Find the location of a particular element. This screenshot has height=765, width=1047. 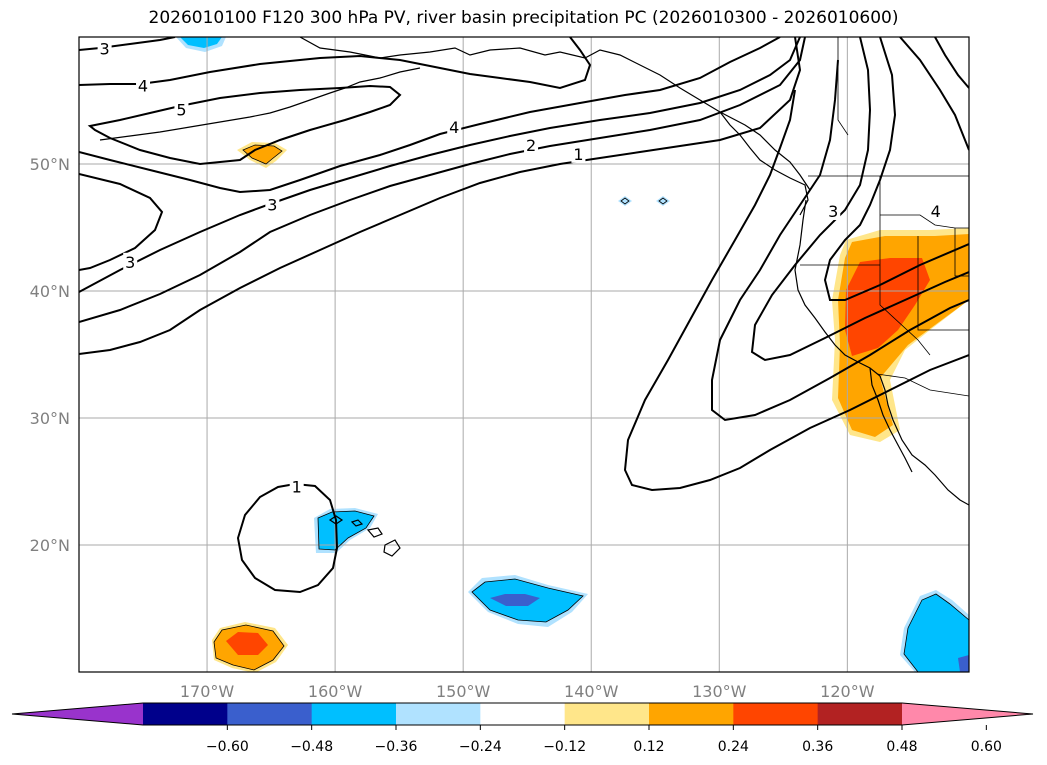

pv-contour-4-trough is located at coordinates (896, 169).